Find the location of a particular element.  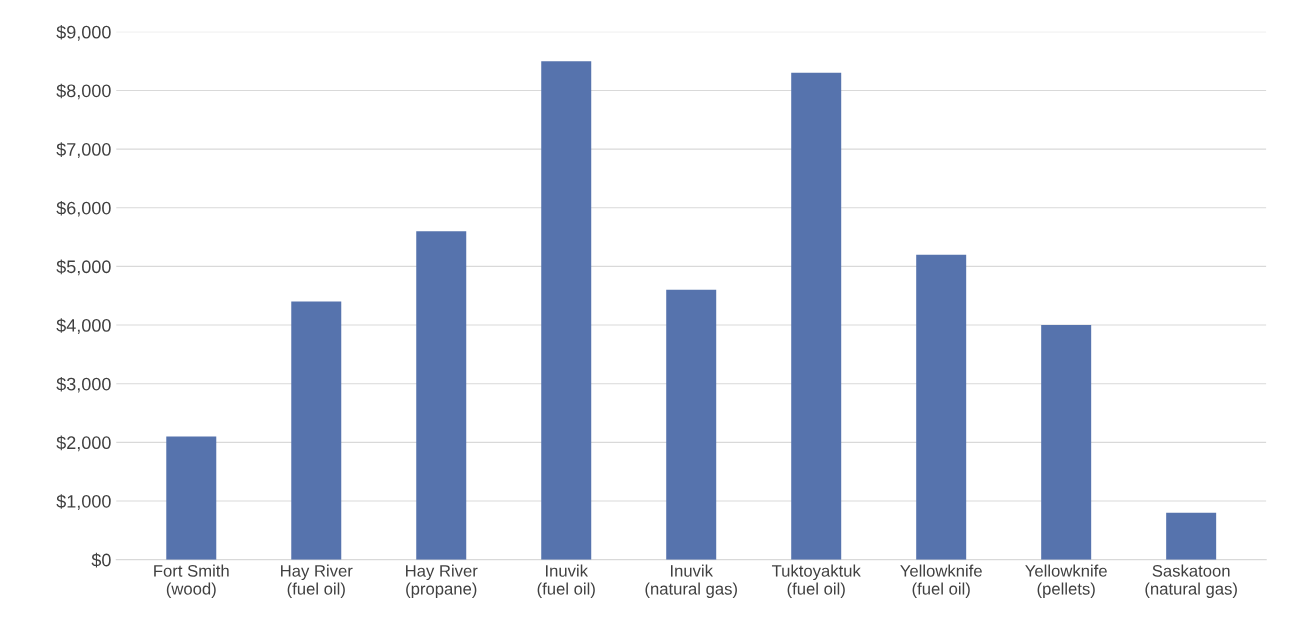

x-tick-label: Inuvik (natural gas) is located at coordinates (691, 581).